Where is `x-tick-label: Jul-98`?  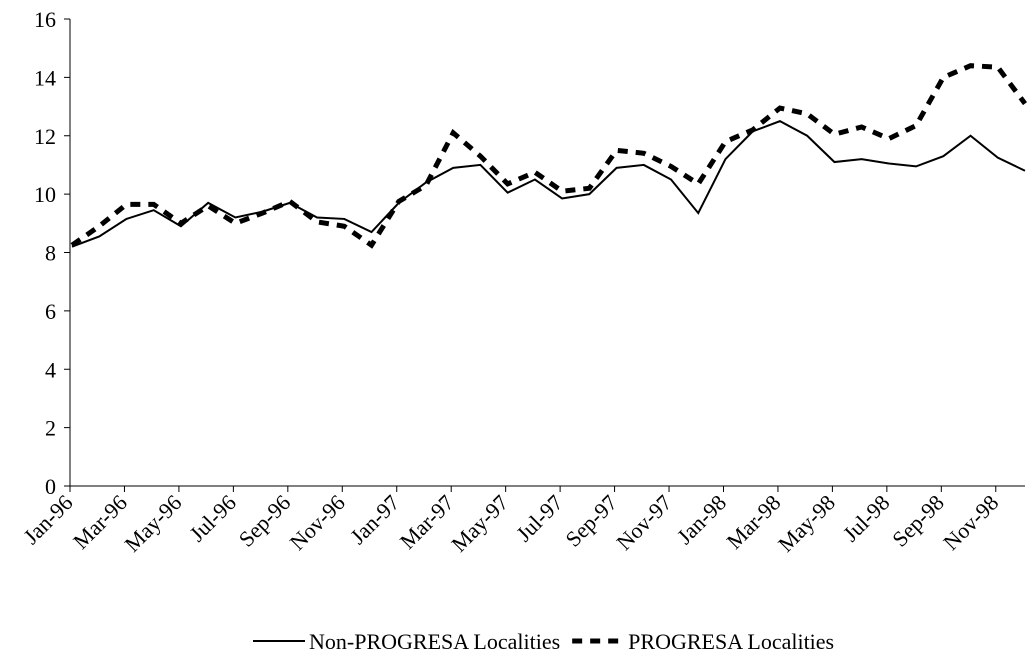
x-tick-label: Jul-98 is located at coordinates (866, 518).